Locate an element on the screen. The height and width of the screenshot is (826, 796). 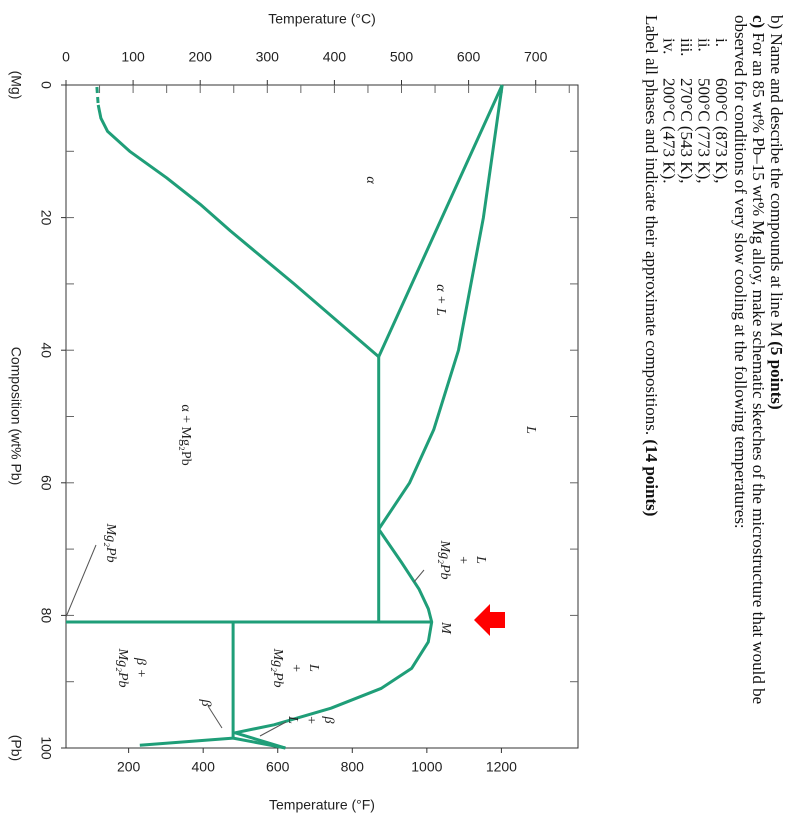
question-c-label: c) is located at coordinates (758, 21).